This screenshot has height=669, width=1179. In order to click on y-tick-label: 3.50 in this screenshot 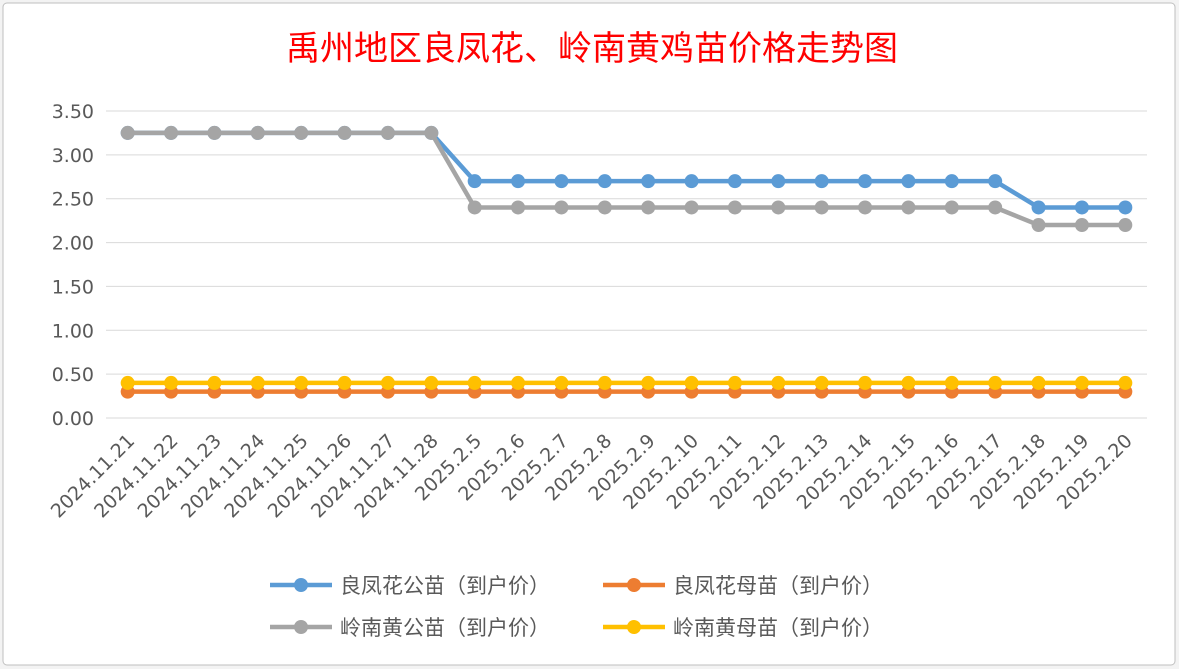, I will do `click(73, 112)`.